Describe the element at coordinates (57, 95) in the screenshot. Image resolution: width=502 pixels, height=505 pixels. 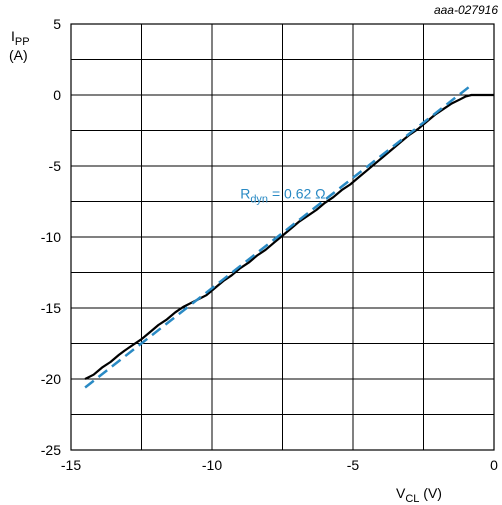
I see `y-tick-label-1: 0` at that location.